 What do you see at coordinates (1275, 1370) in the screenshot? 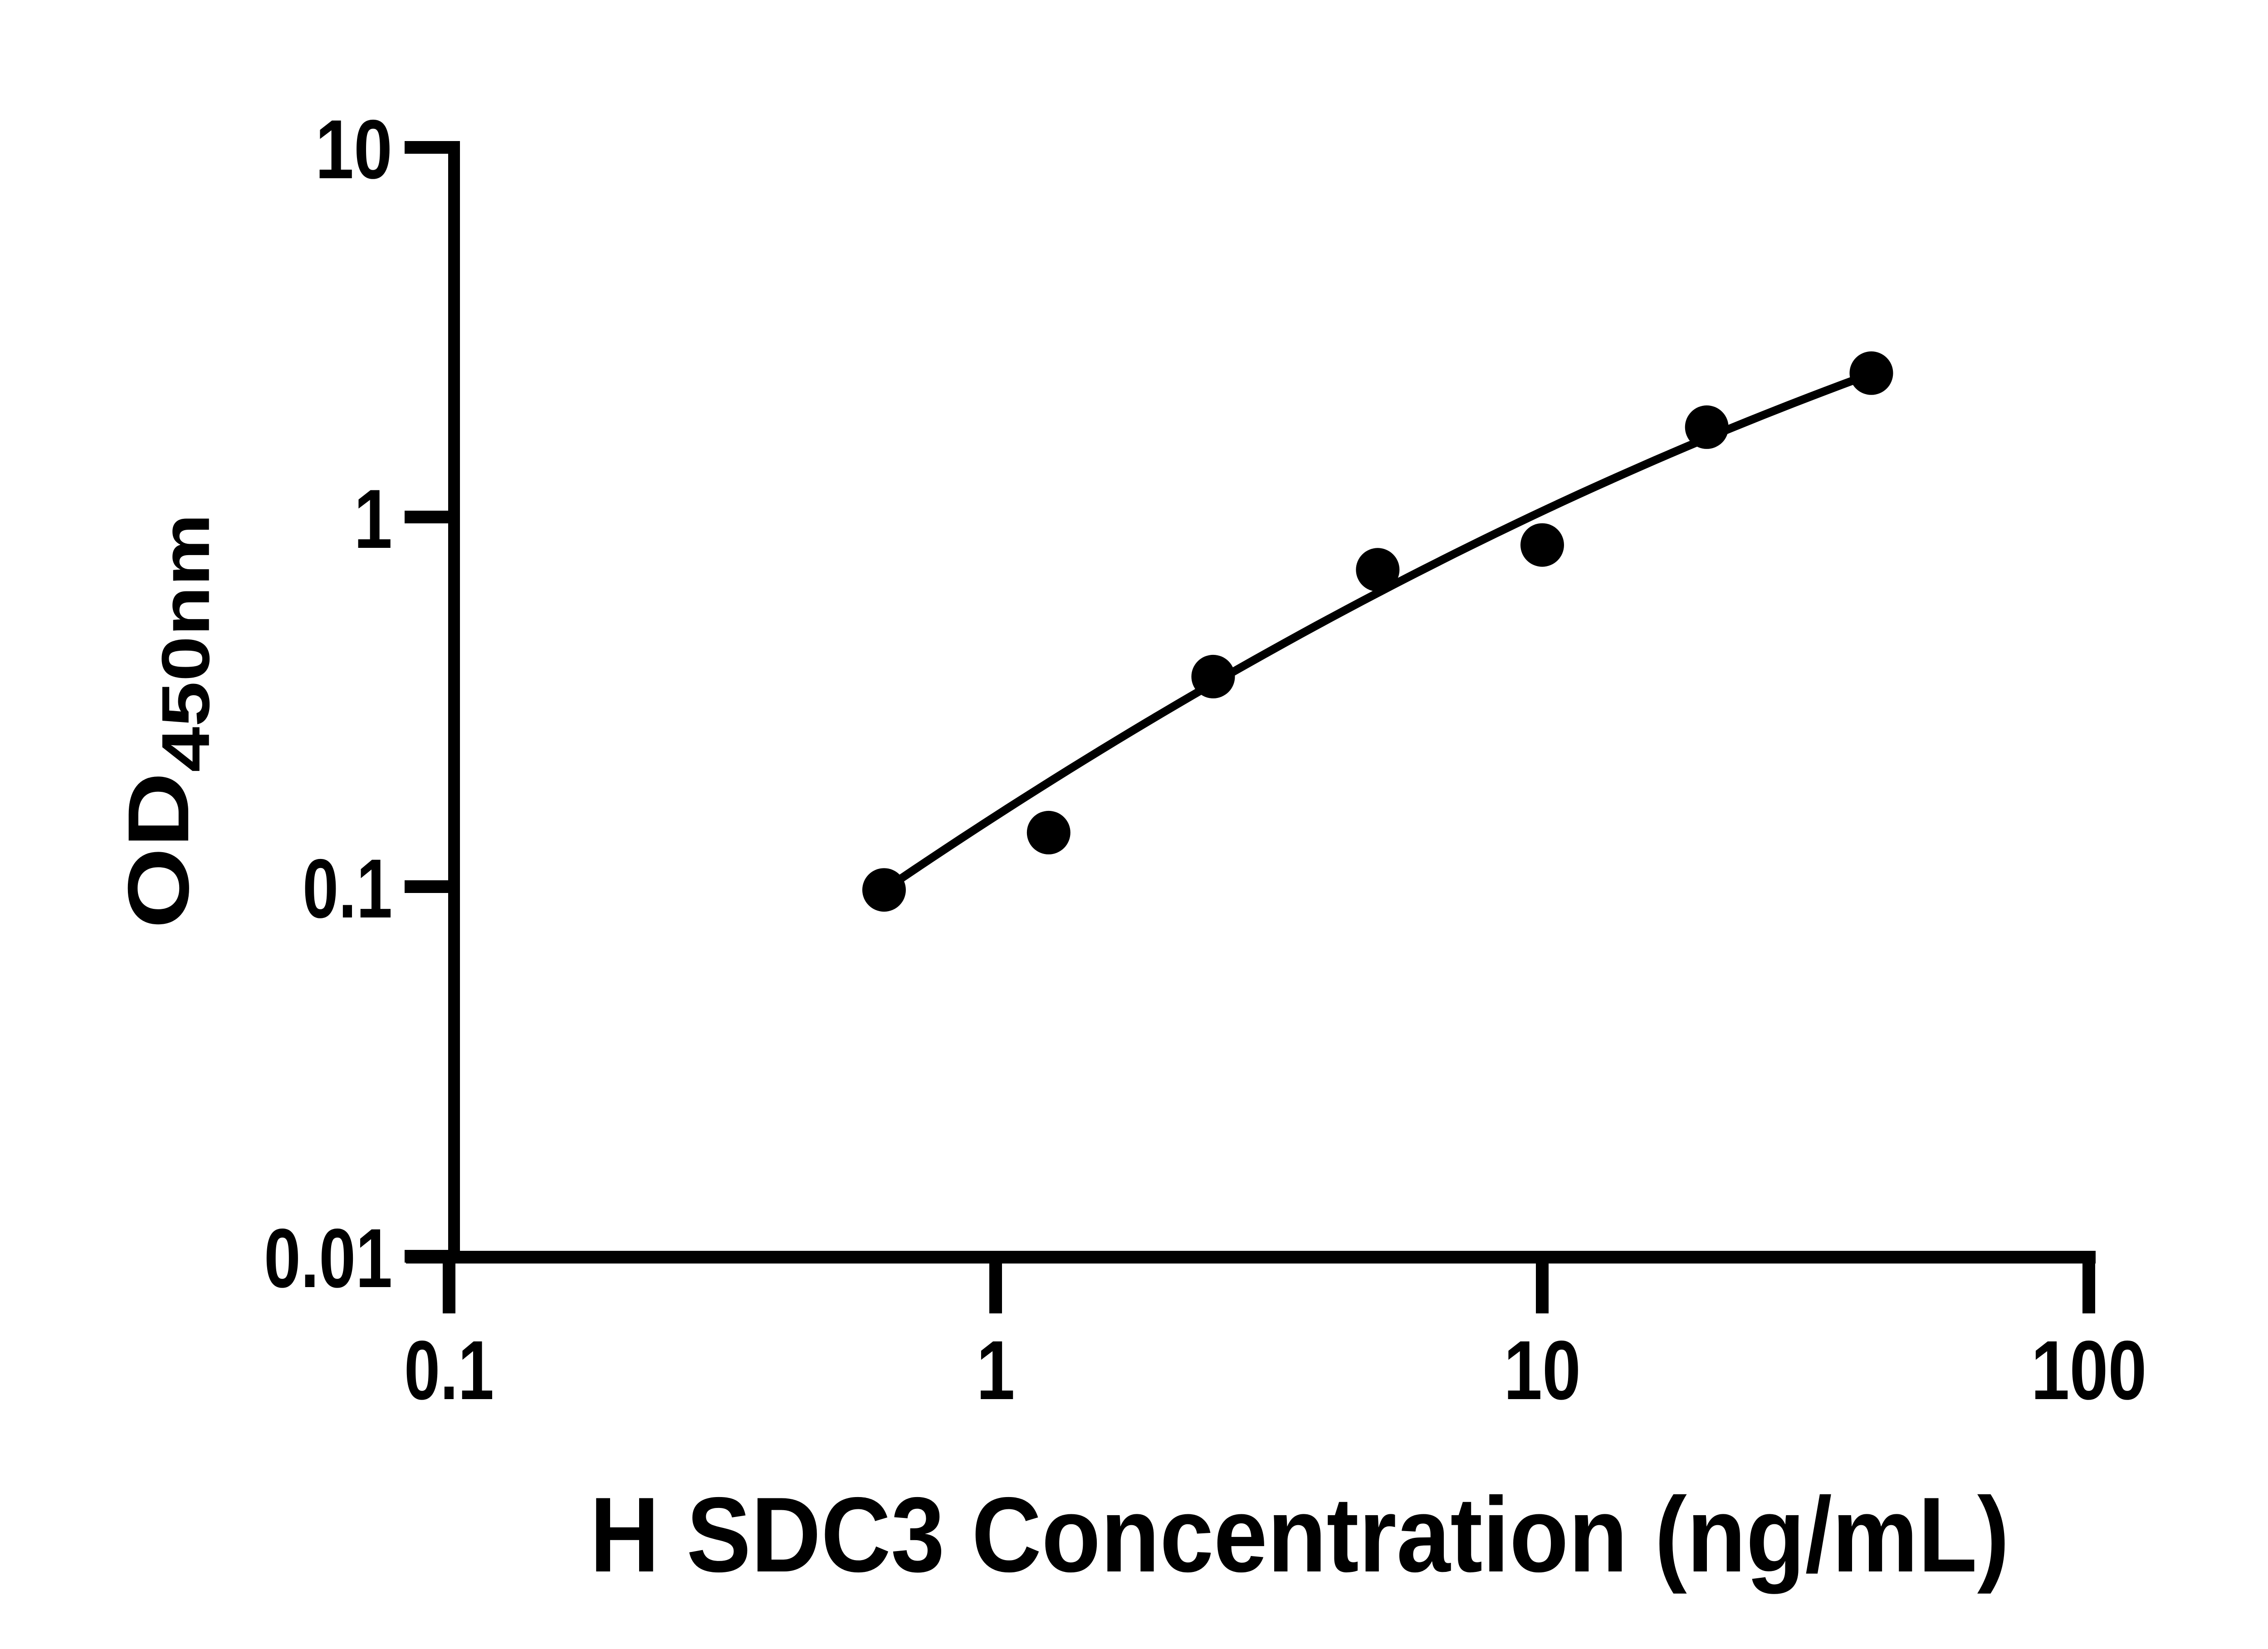
I see `x-axis-tick-labels: 0.1 1 10 100` at bounding box center [1275, 1370].